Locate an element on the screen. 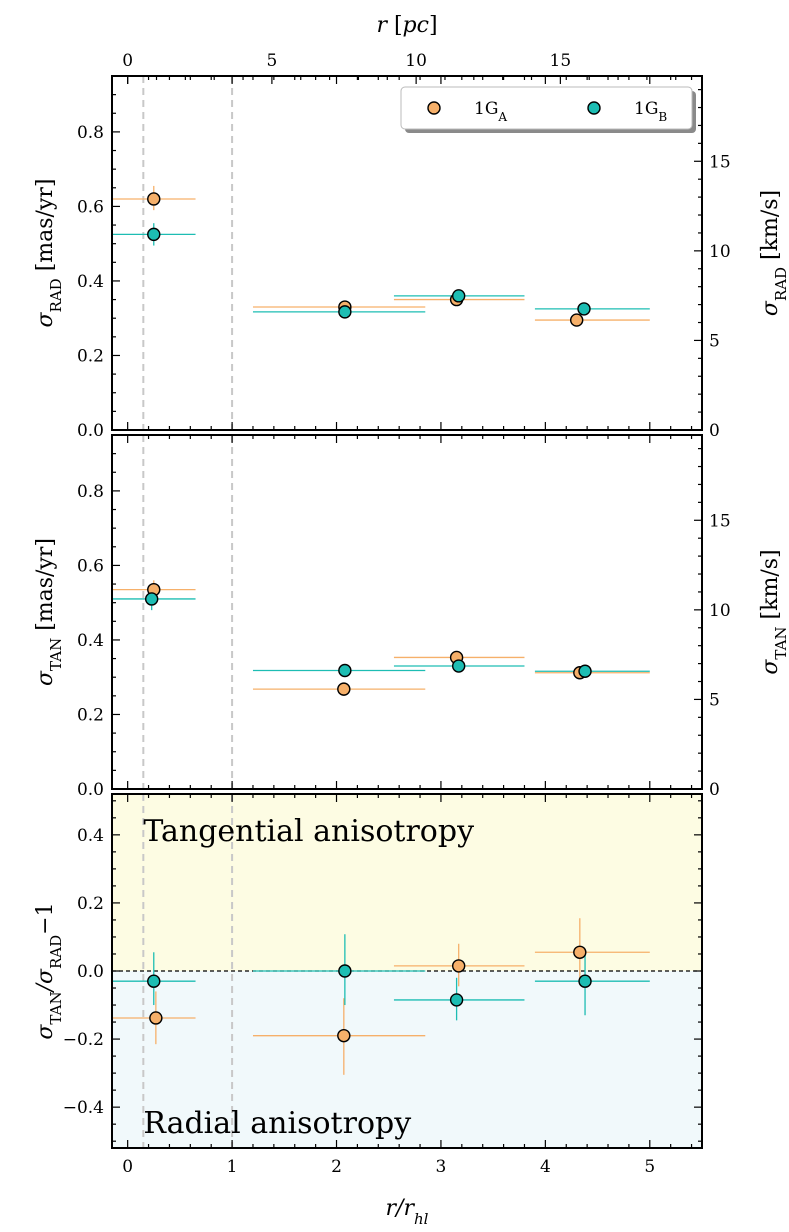 The height and width of the screenshot is (1232, 789). label-part: −1 is located at coordinates (45, 918).